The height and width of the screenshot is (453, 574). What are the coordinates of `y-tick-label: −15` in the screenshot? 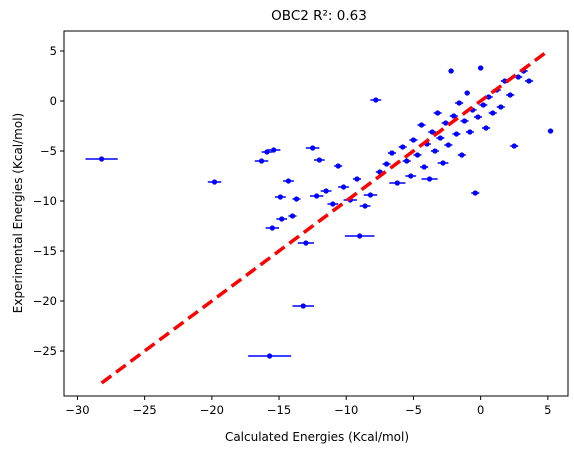 It's located at (45, 251).